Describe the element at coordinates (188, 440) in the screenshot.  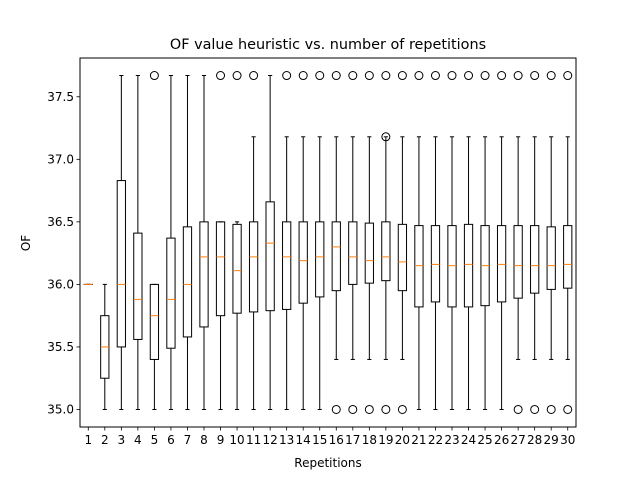
I see `x-tick-label: 7` at that location.